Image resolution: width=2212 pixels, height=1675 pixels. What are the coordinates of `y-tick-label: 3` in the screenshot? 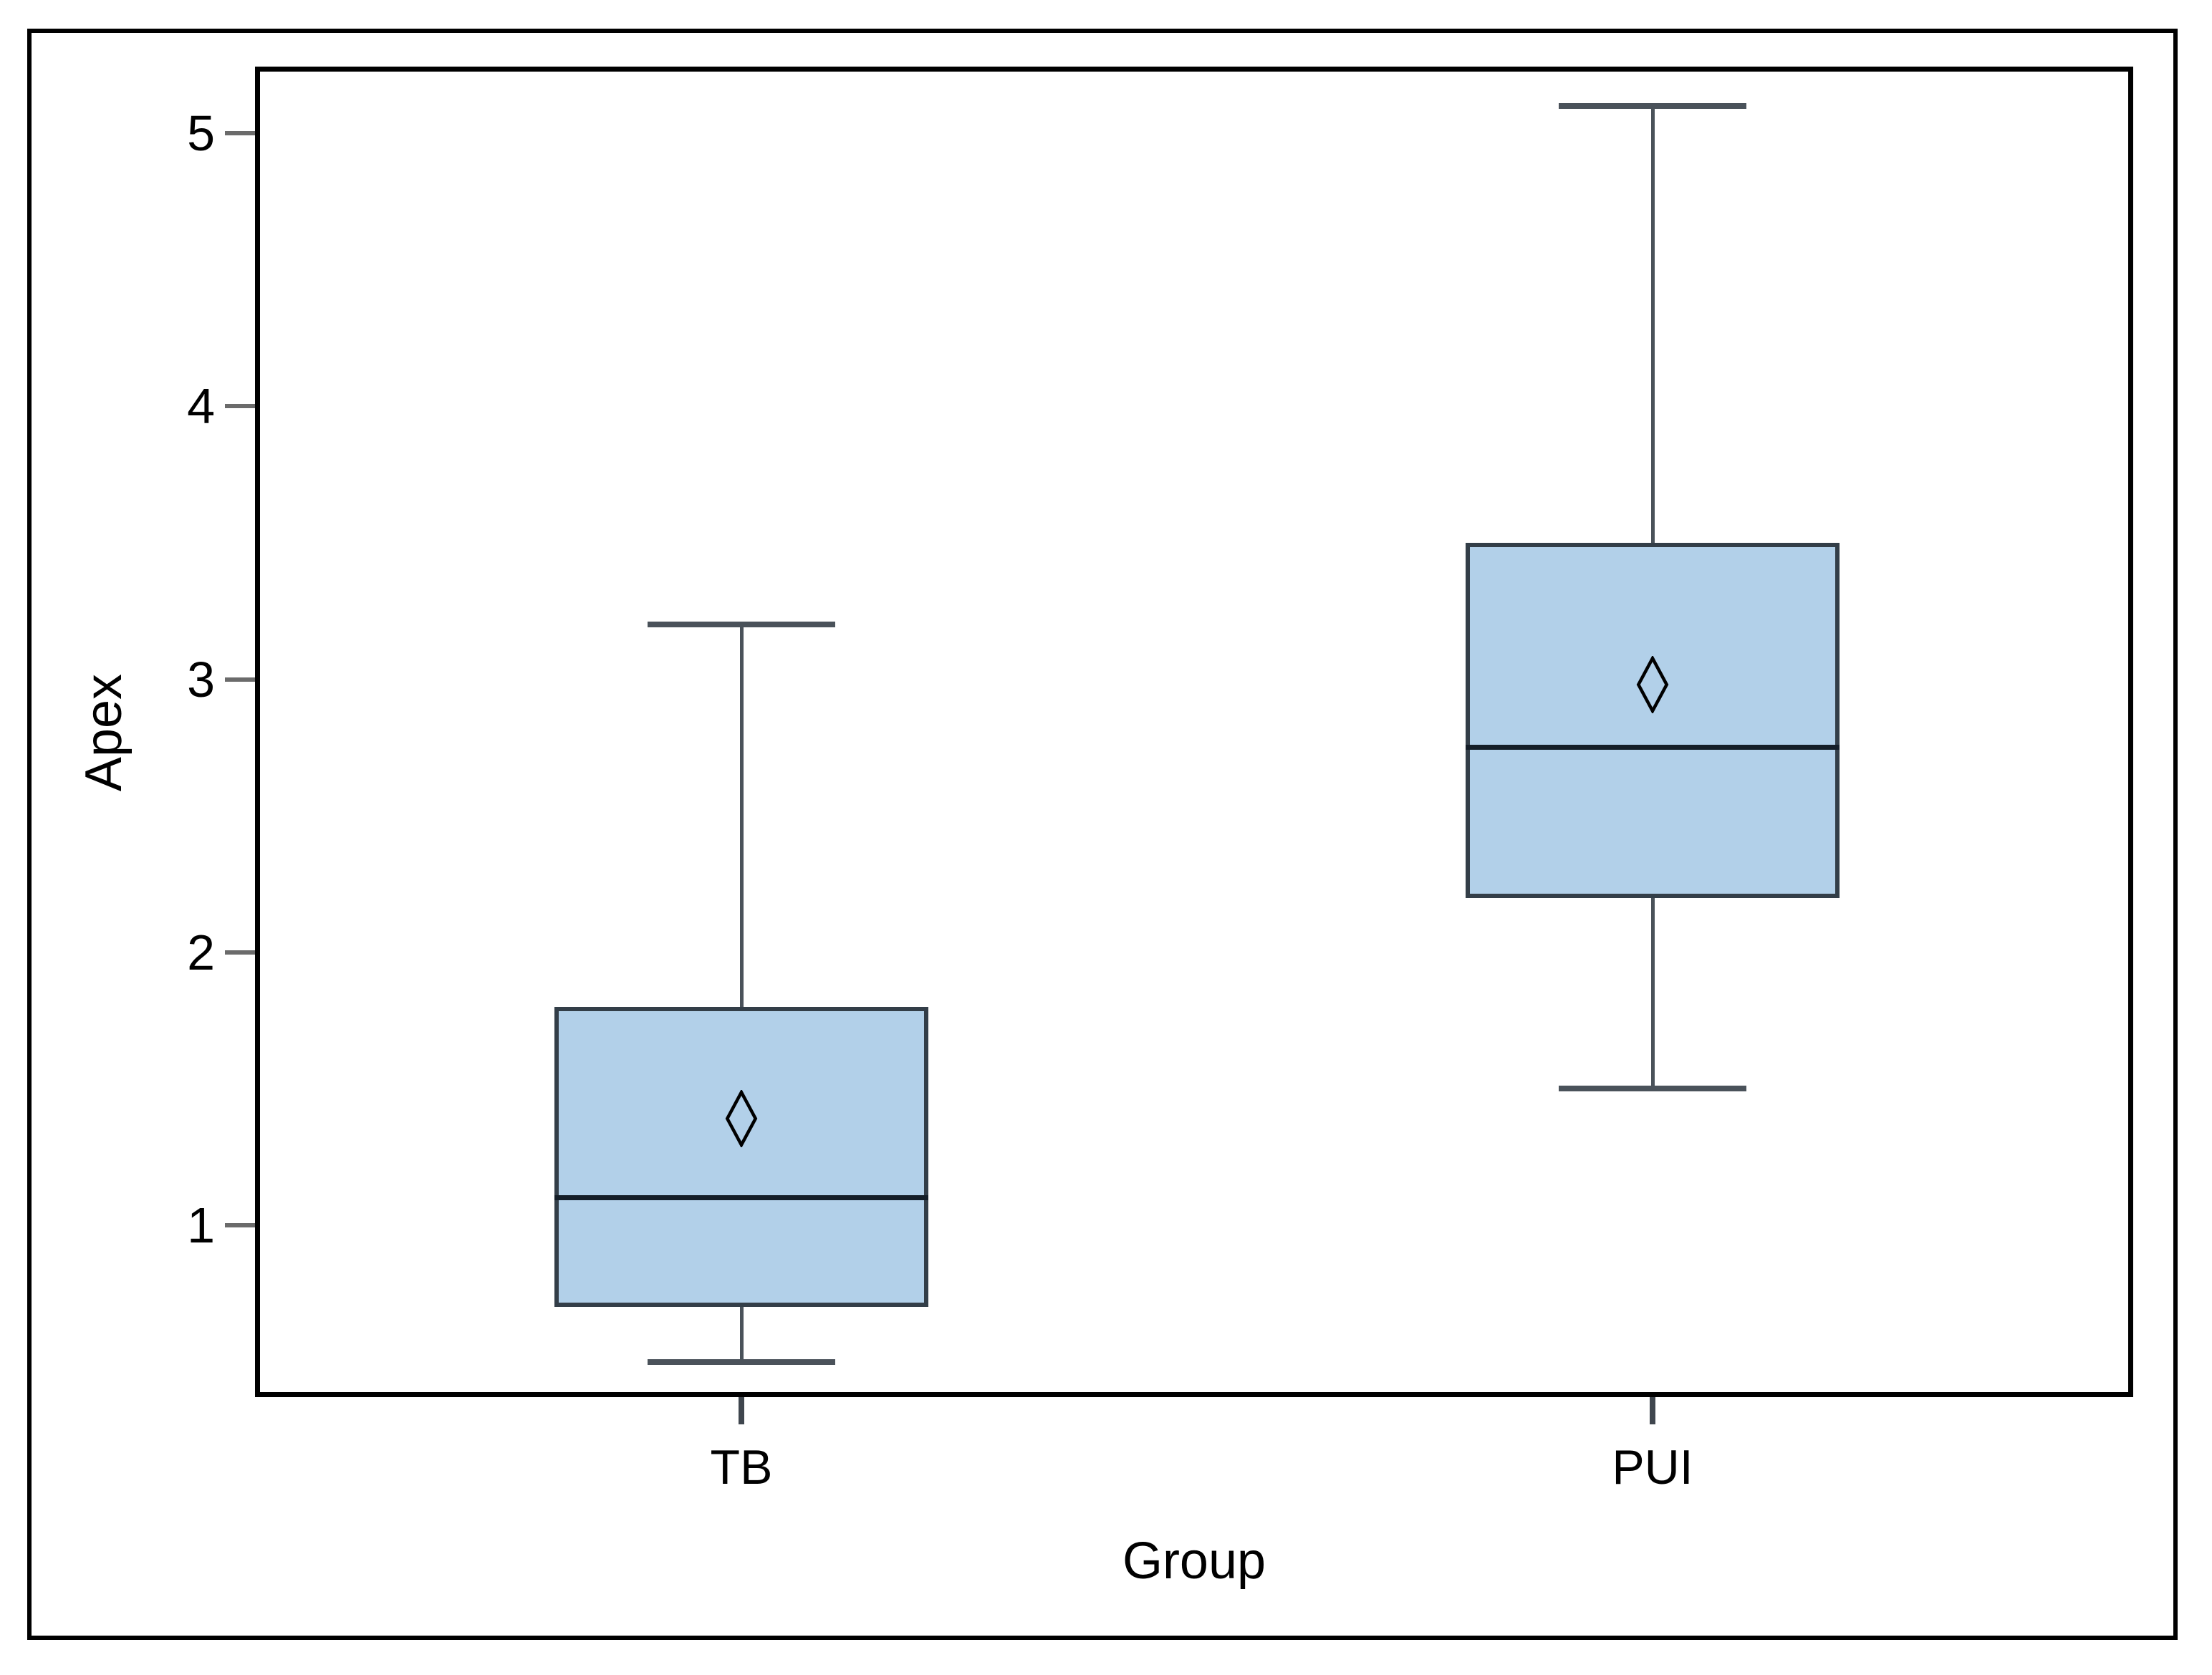 It's located at (201, 679).